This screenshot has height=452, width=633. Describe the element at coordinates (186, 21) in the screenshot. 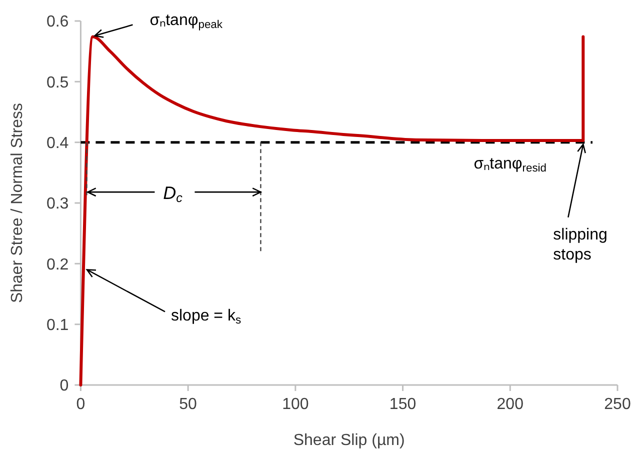

I see `annotation: σₙtanφ$_{peak}$` at that location.